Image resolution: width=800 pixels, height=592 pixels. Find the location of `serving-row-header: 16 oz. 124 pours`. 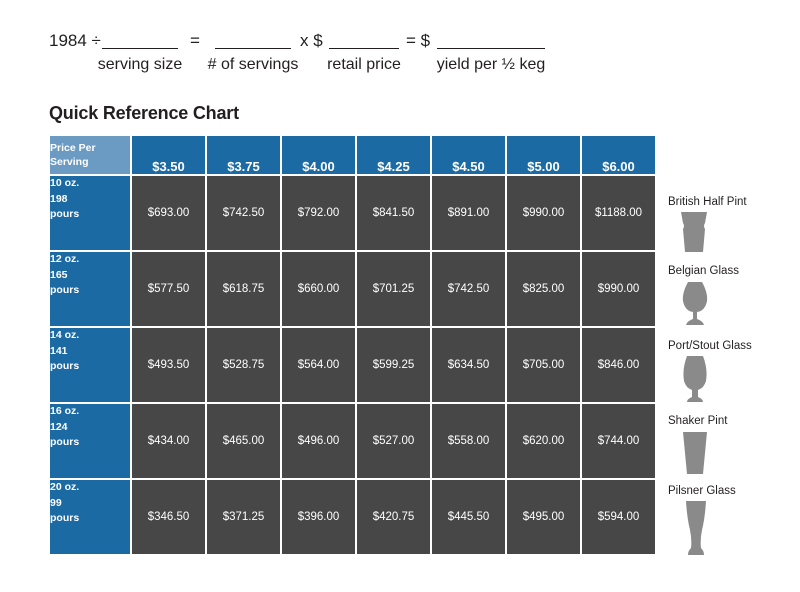

serving-row-header: 16 oz. 124 pours is located at coordinates (90, 441).